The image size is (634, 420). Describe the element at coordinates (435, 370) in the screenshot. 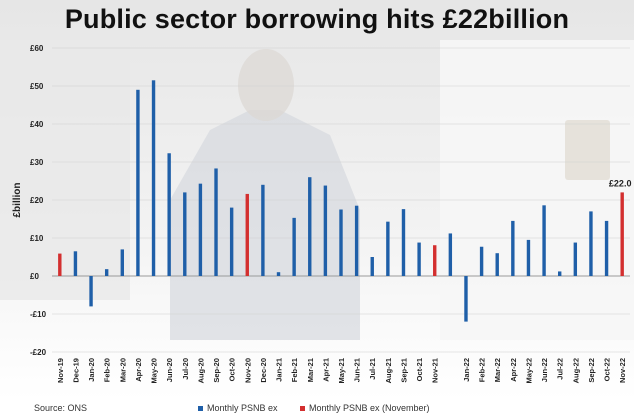

I see `x-tick-label: Nov-21` at that location.